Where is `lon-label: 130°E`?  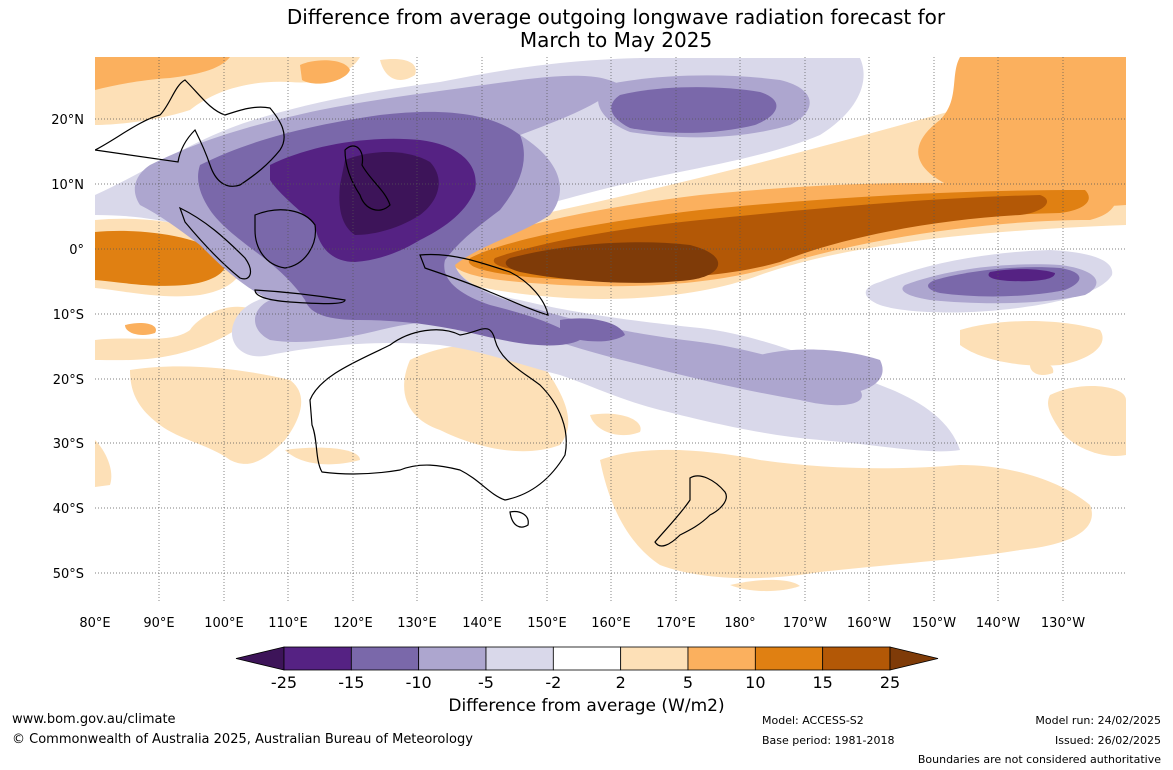 lon-label: 130°E is located at coordinates (417, 623).